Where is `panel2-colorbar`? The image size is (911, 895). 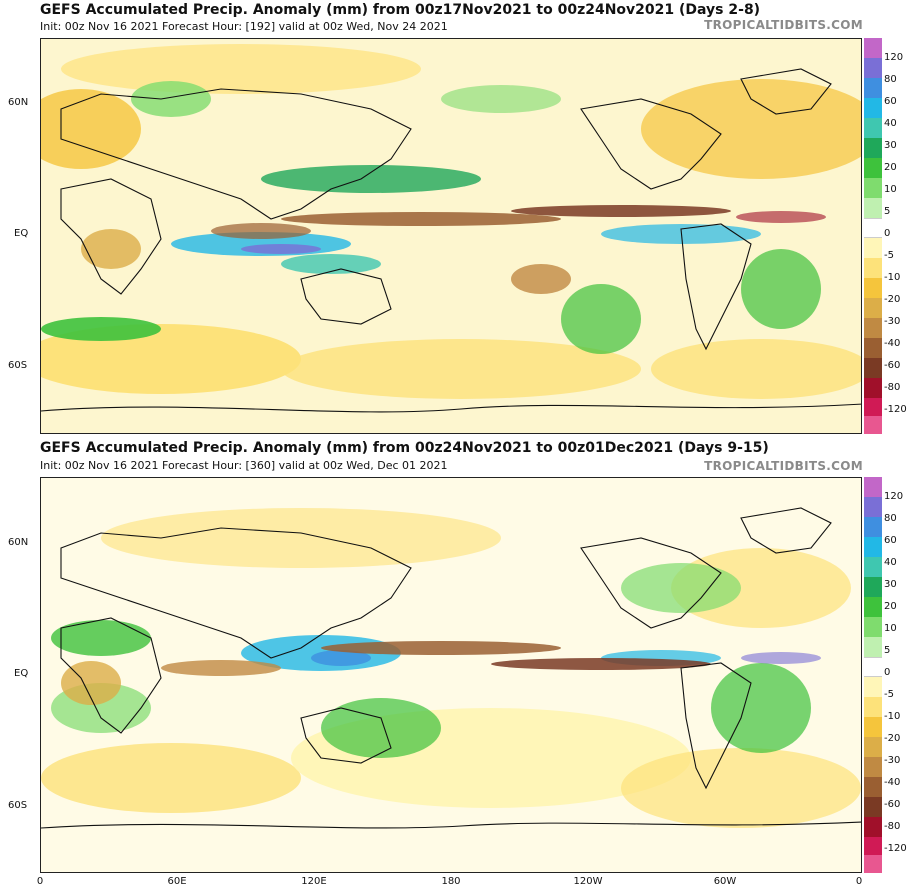 panel2-colorbar is located at coordinates (873, 675).